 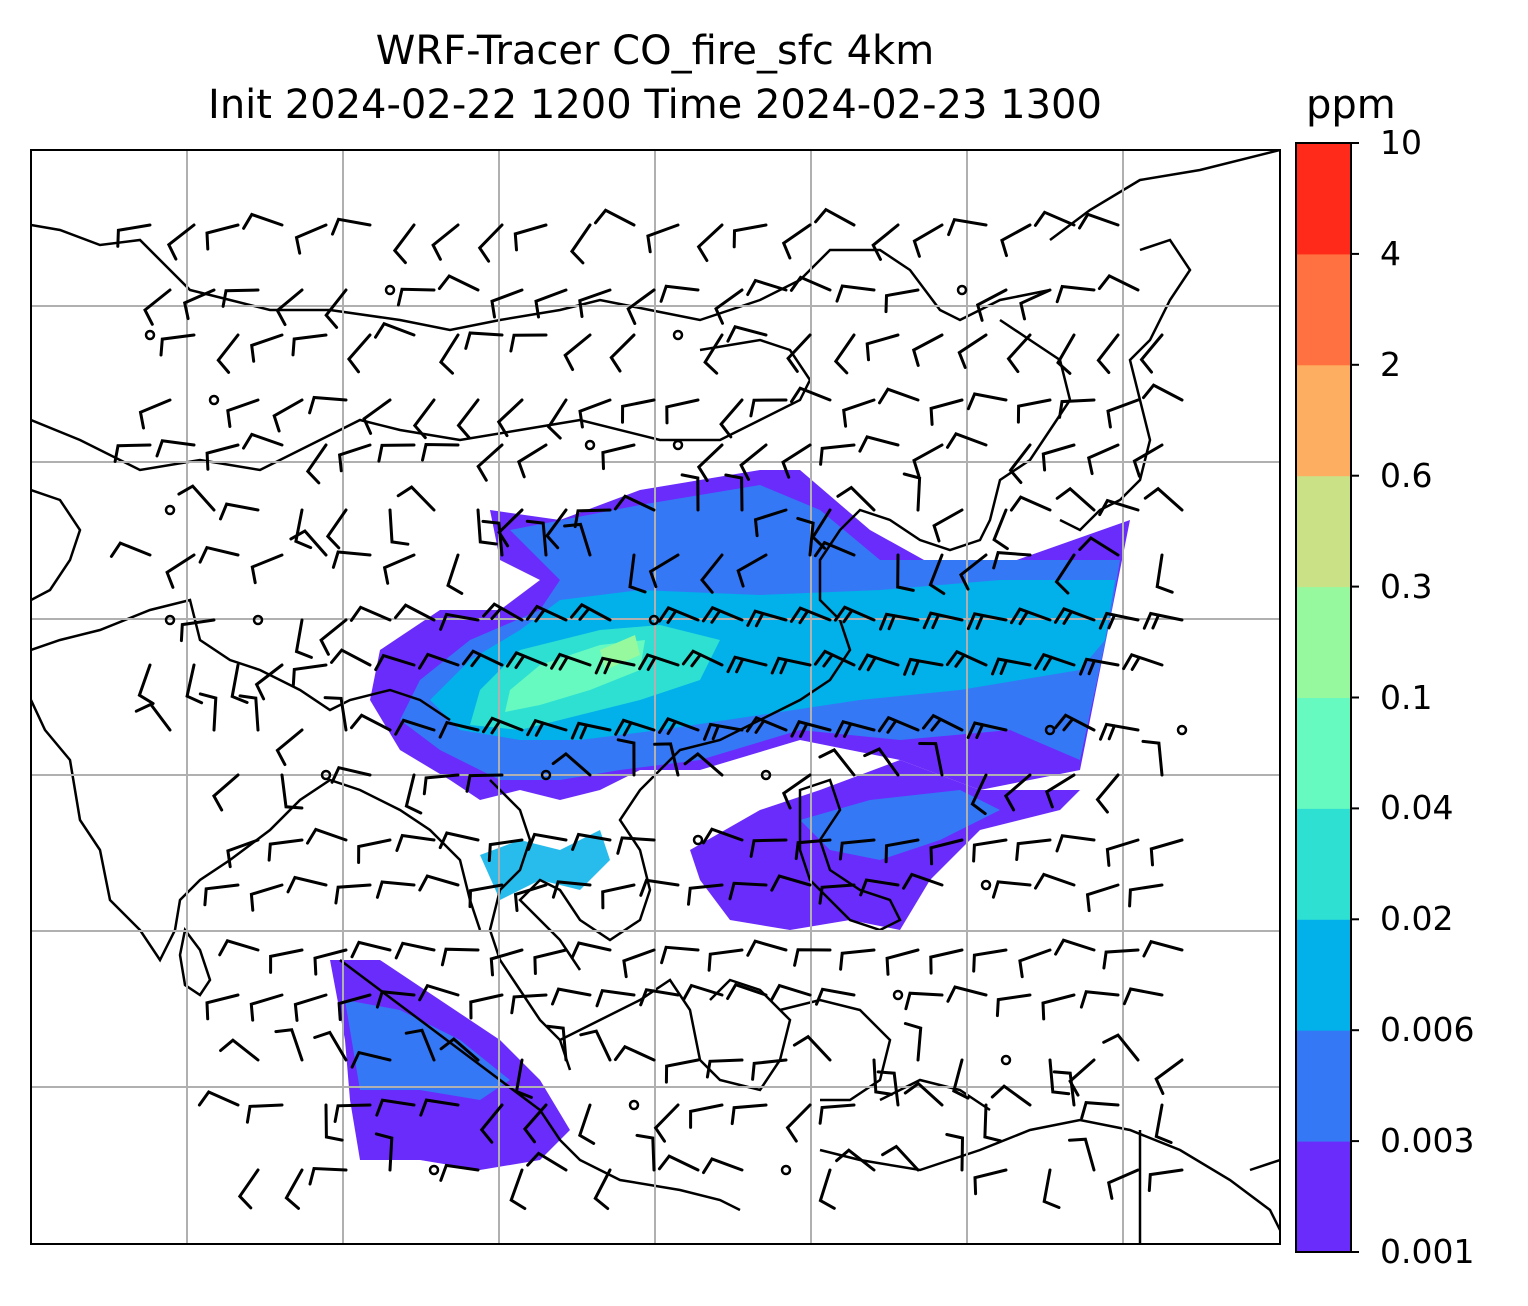 What do you see at coordinates (1406, 475) in the screenshot?
I see `colorbar-tick-label: 0.6` at bounding box center [1406, 475].